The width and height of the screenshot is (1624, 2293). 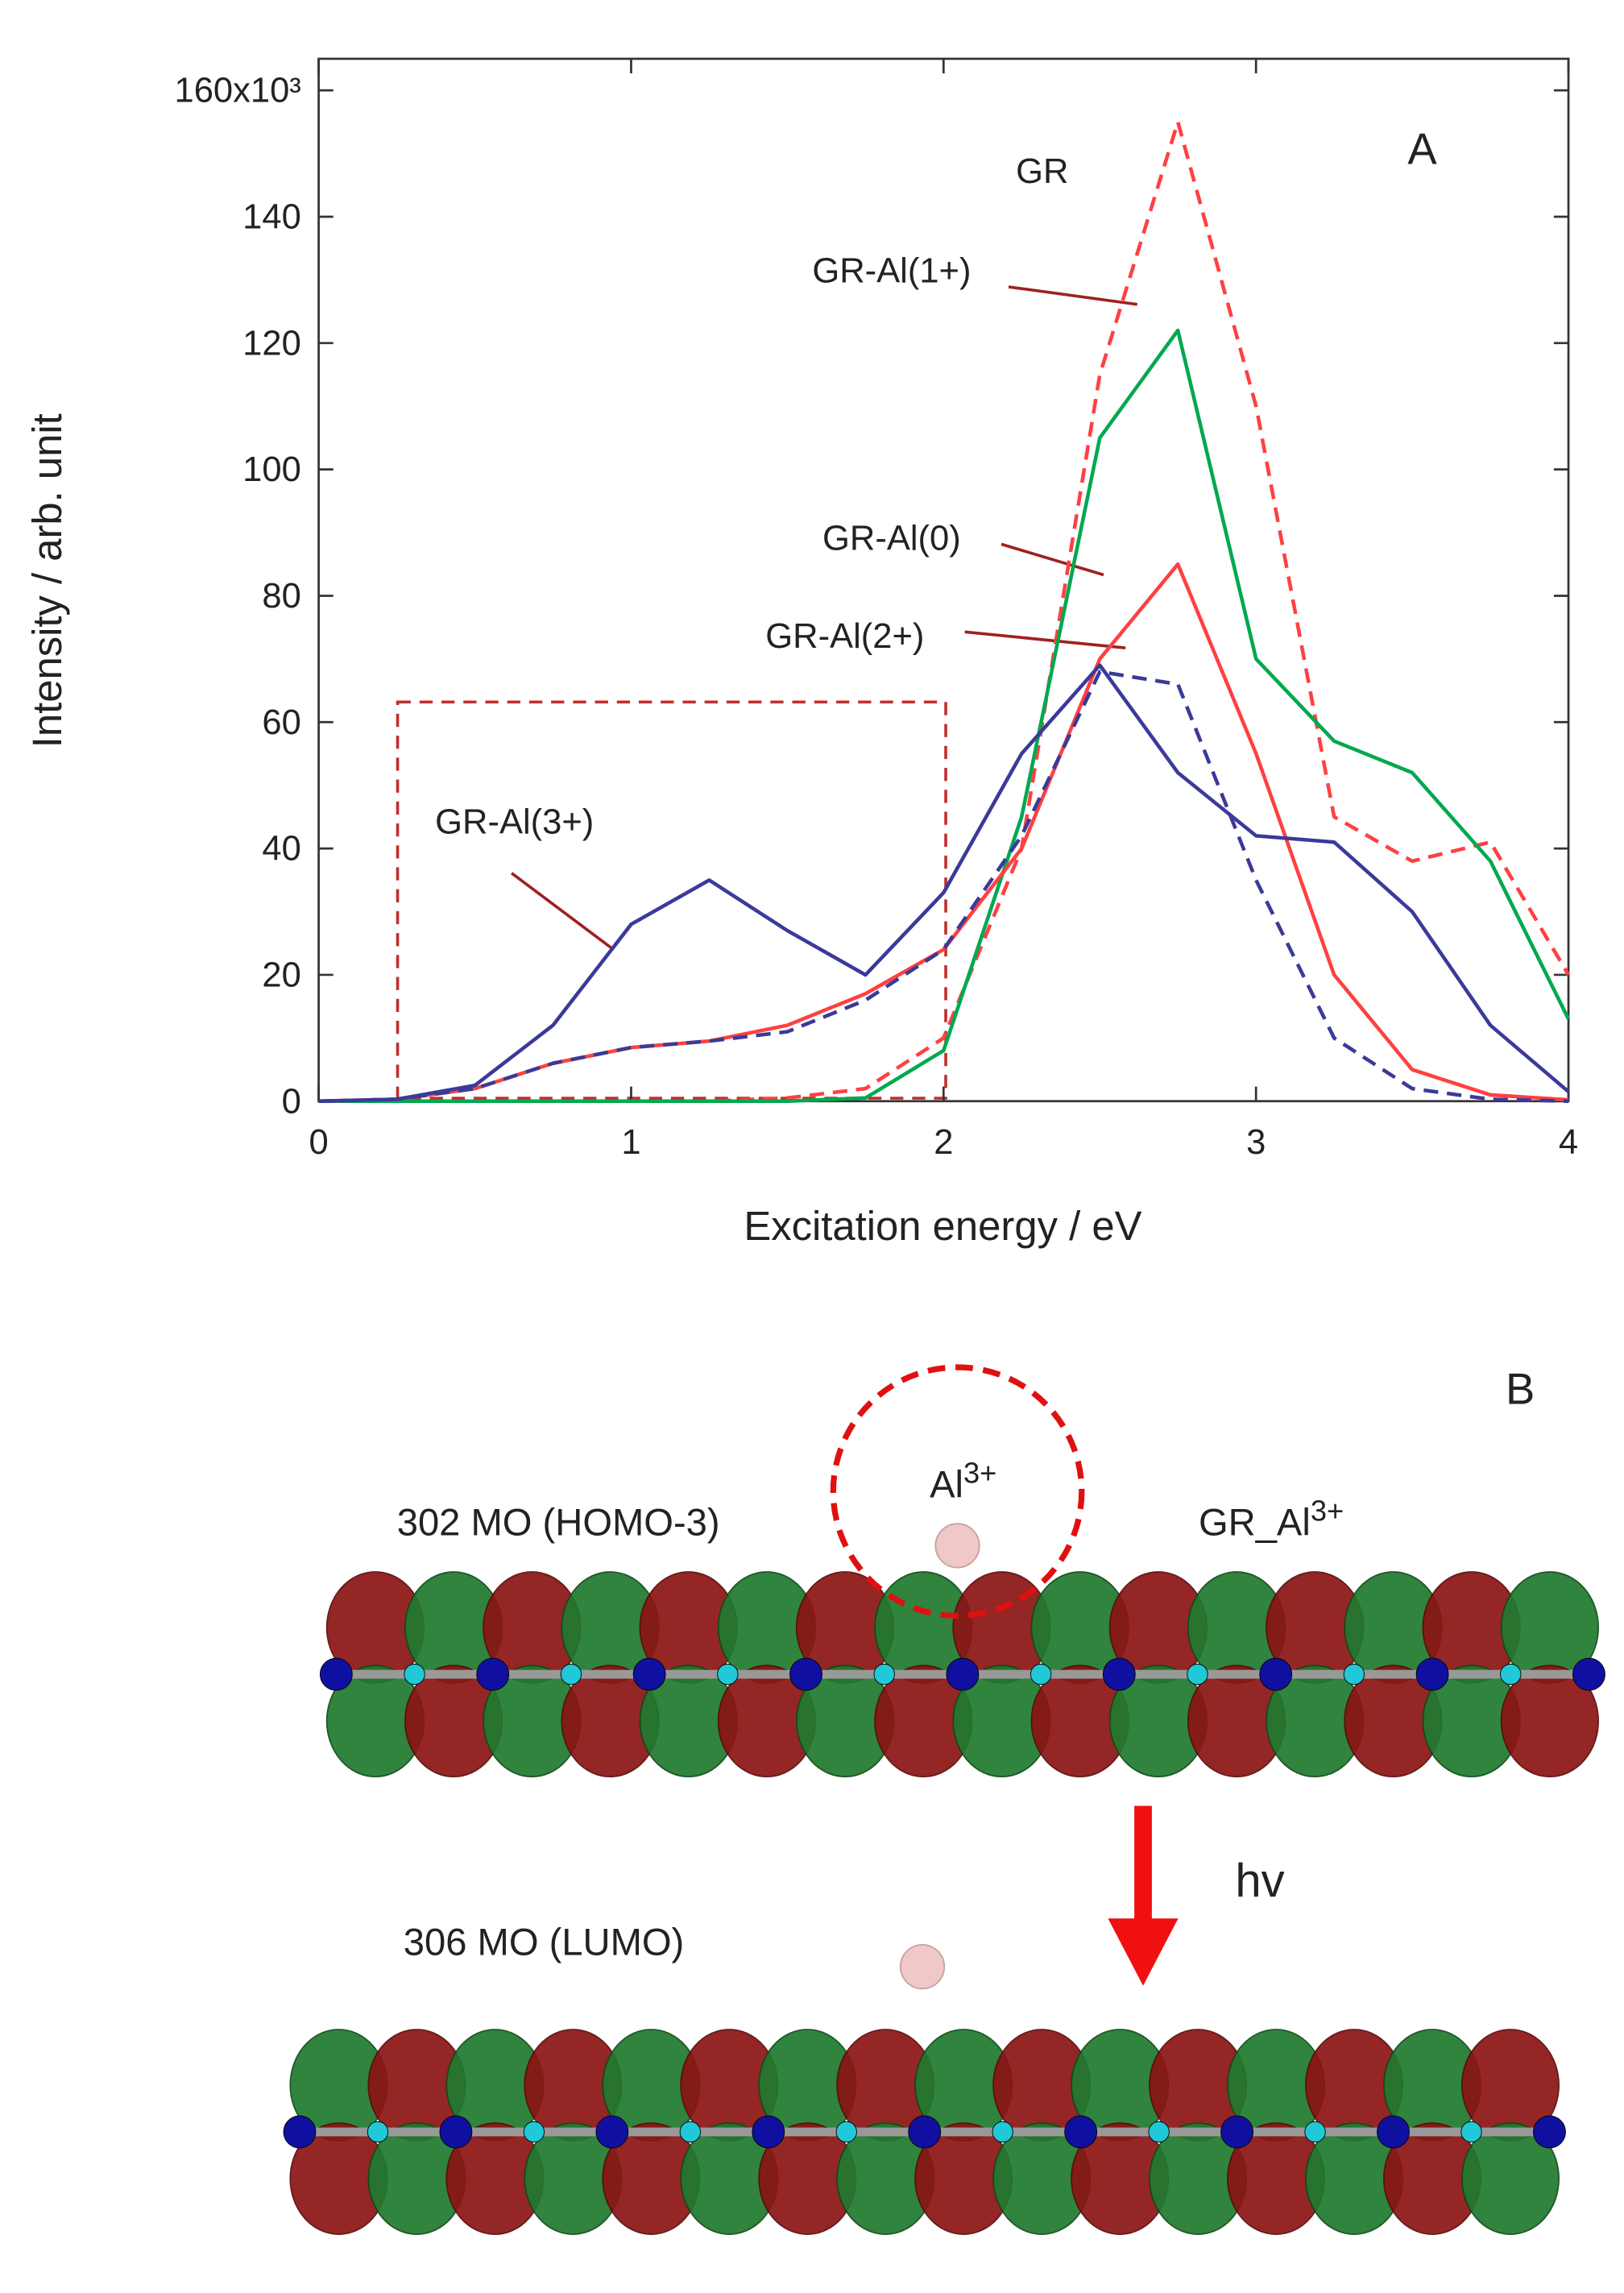 What do you see at coordinates (47, 581) in the screenshot?
I see `y-axis-label: Intensity / arb. unit` at bounding box center [47, 581].